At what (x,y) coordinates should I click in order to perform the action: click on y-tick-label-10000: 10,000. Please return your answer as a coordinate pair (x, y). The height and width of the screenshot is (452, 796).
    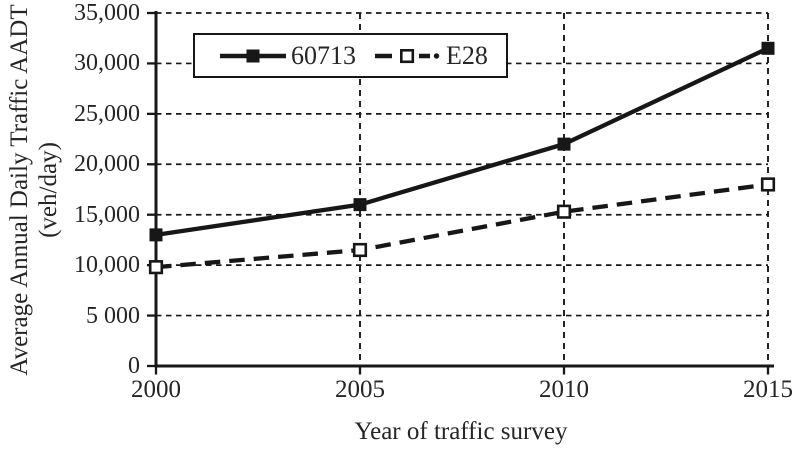
    Looking at the image, I should click on (107, 265).